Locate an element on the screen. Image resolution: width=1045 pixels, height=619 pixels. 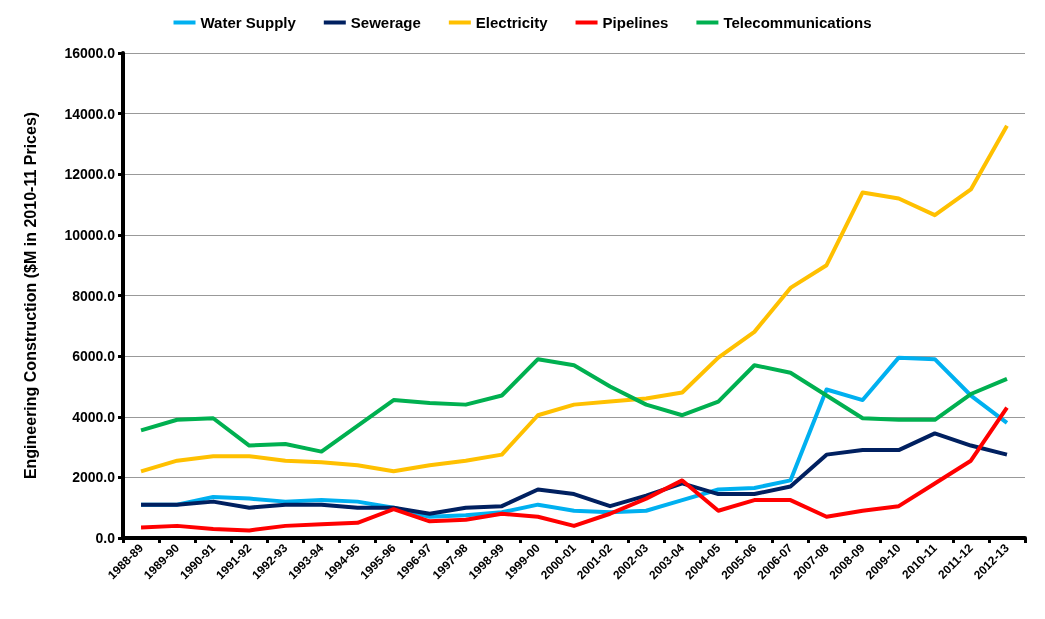
y-tick-label: 8000.0 is located at coordinates (94, 295).